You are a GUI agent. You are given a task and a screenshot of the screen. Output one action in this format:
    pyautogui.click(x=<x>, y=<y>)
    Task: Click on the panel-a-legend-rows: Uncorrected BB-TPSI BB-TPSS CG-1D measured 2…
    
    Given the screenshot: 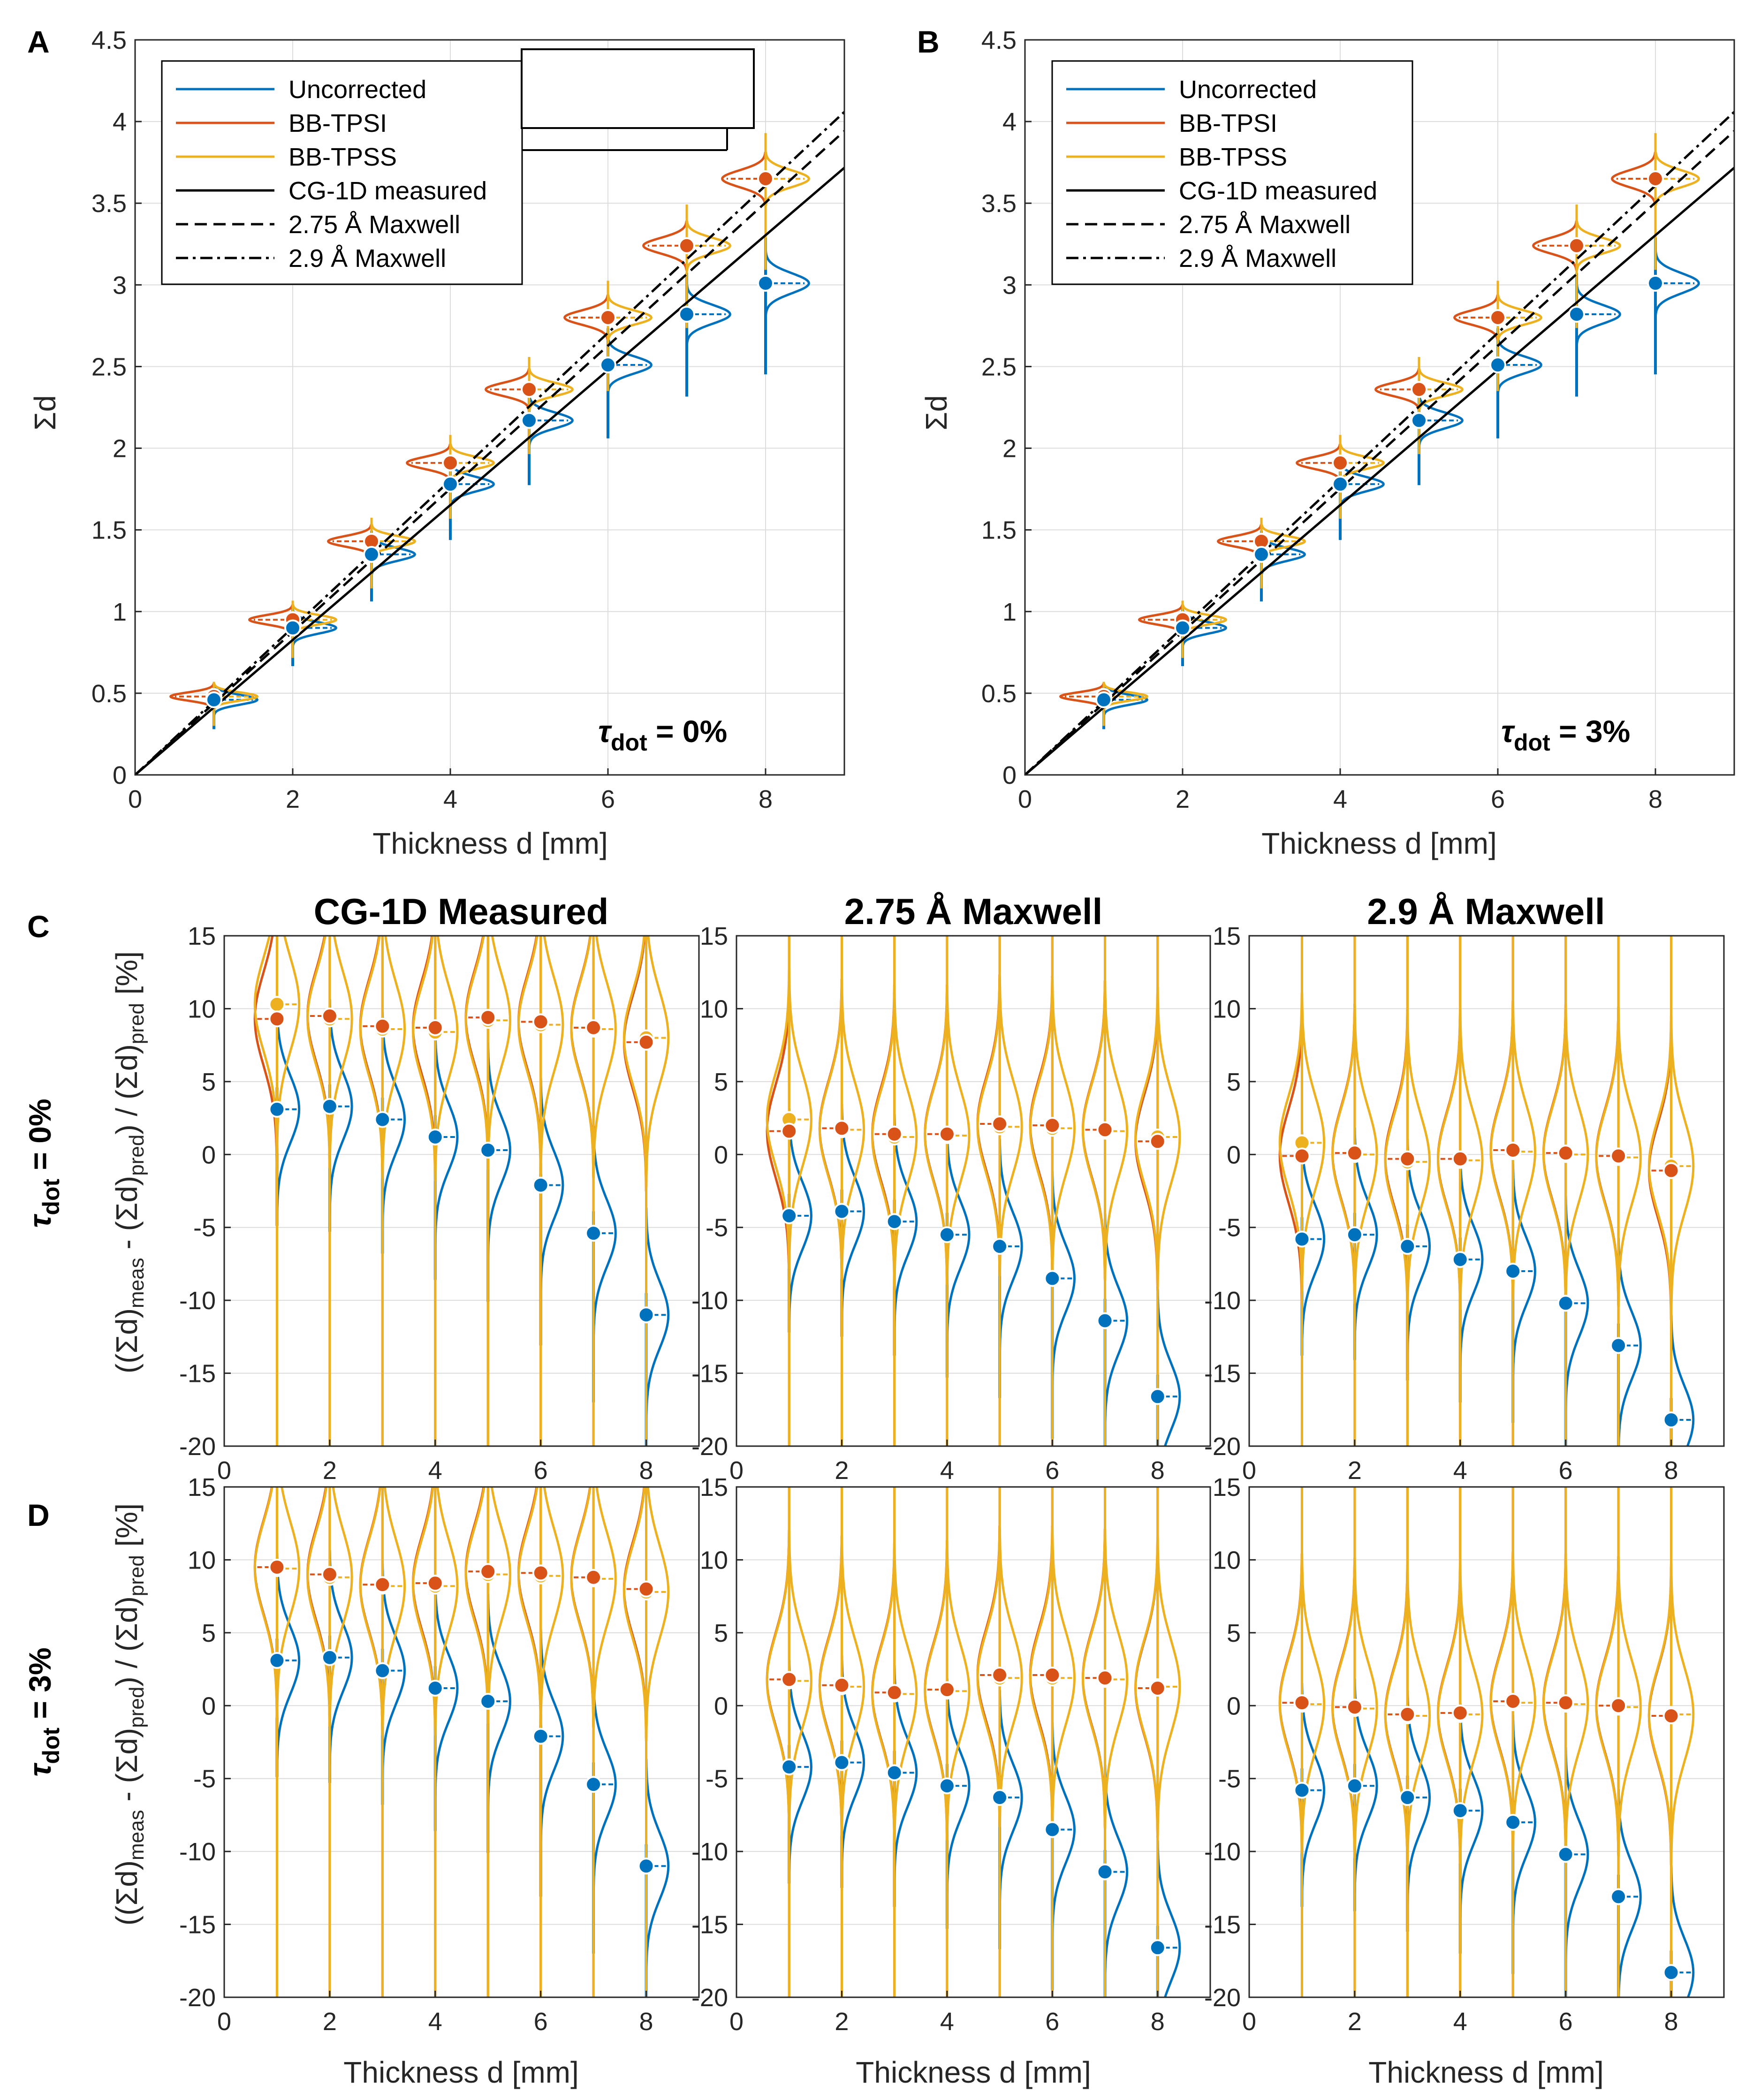 What is the action you would take?
    pyautogui.click(x=331, y=174)
    